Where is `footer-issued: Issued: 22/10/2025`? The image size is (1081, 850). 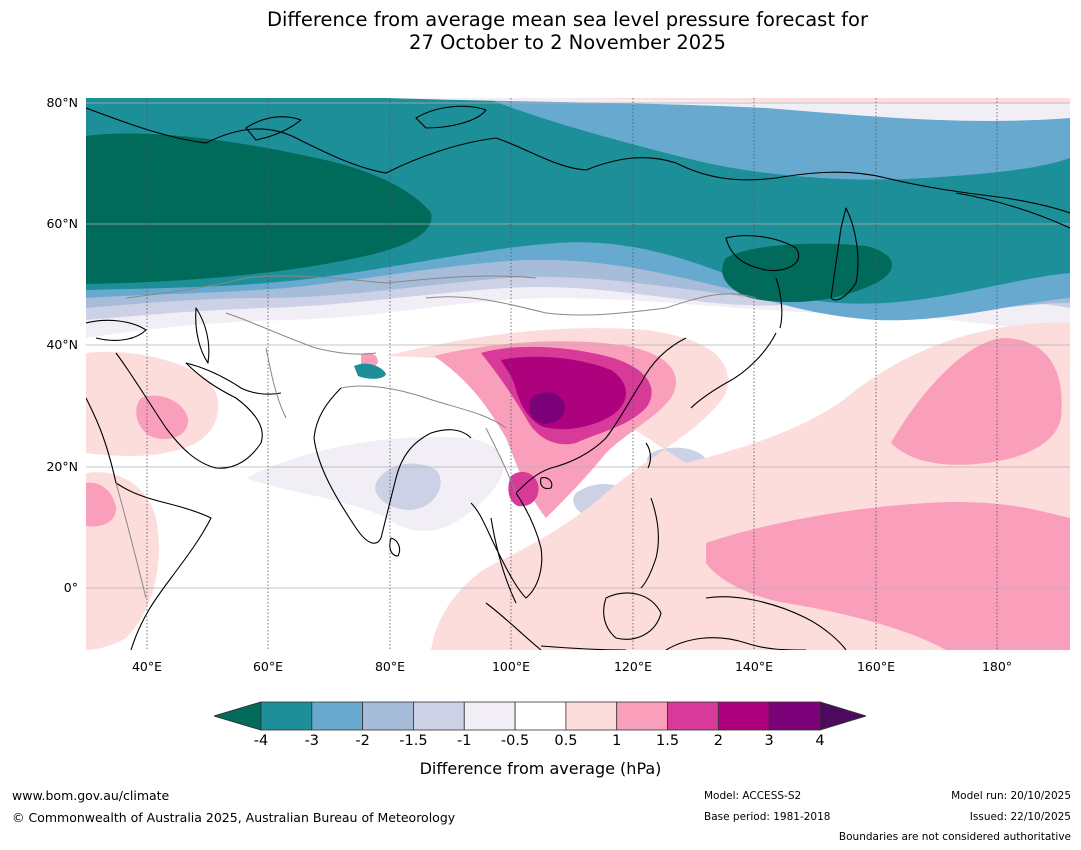
footer-issued: Issued: 22/10/2025 is located at coordinates (1020, 817).